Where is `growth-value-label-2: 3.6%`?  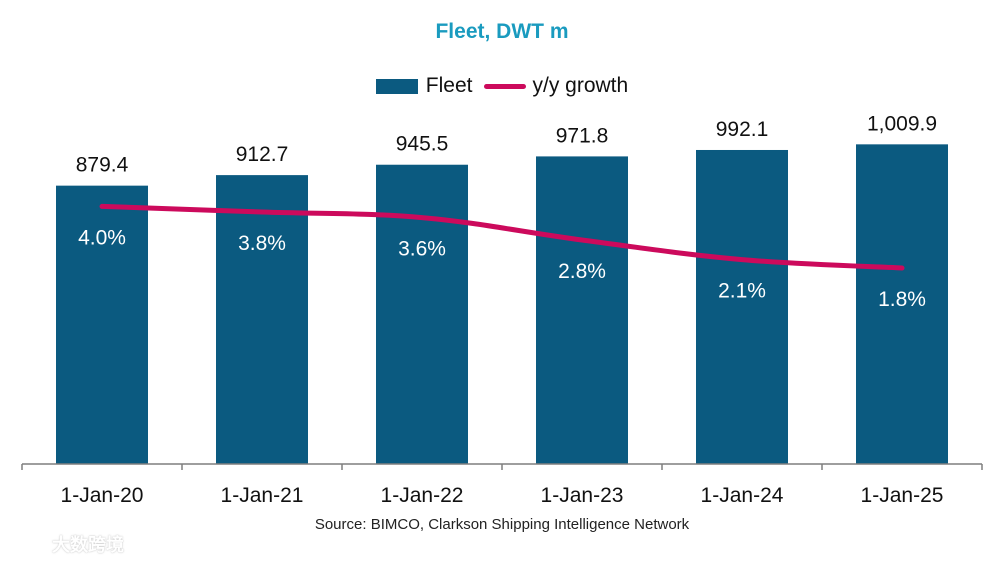
growth-value-label-2: 3.6% is located at coordinates (422, 249).